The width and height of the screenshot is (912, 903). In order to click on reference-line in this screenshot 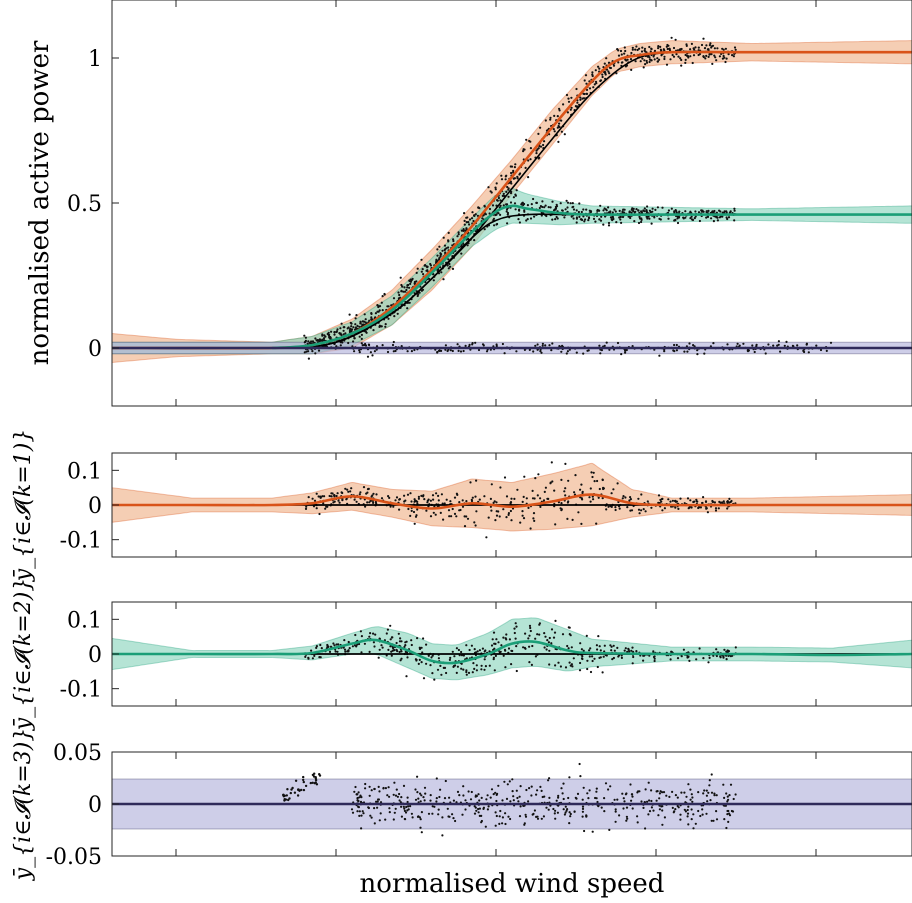, I will do `click(512, 281)`.